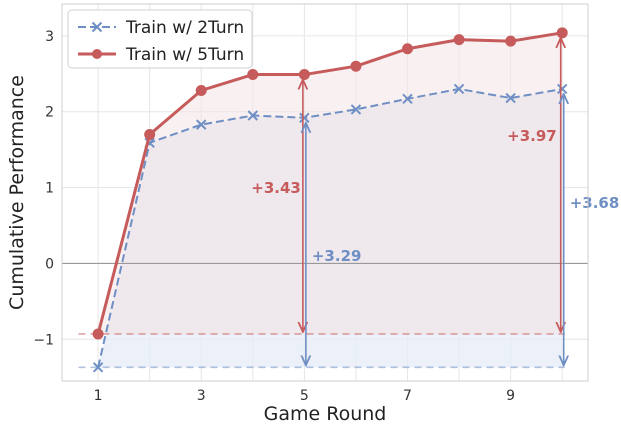 The width and height of the screenshot is (621, 427). I want to click on x-axis-title: Game Round, so click(325, 414).